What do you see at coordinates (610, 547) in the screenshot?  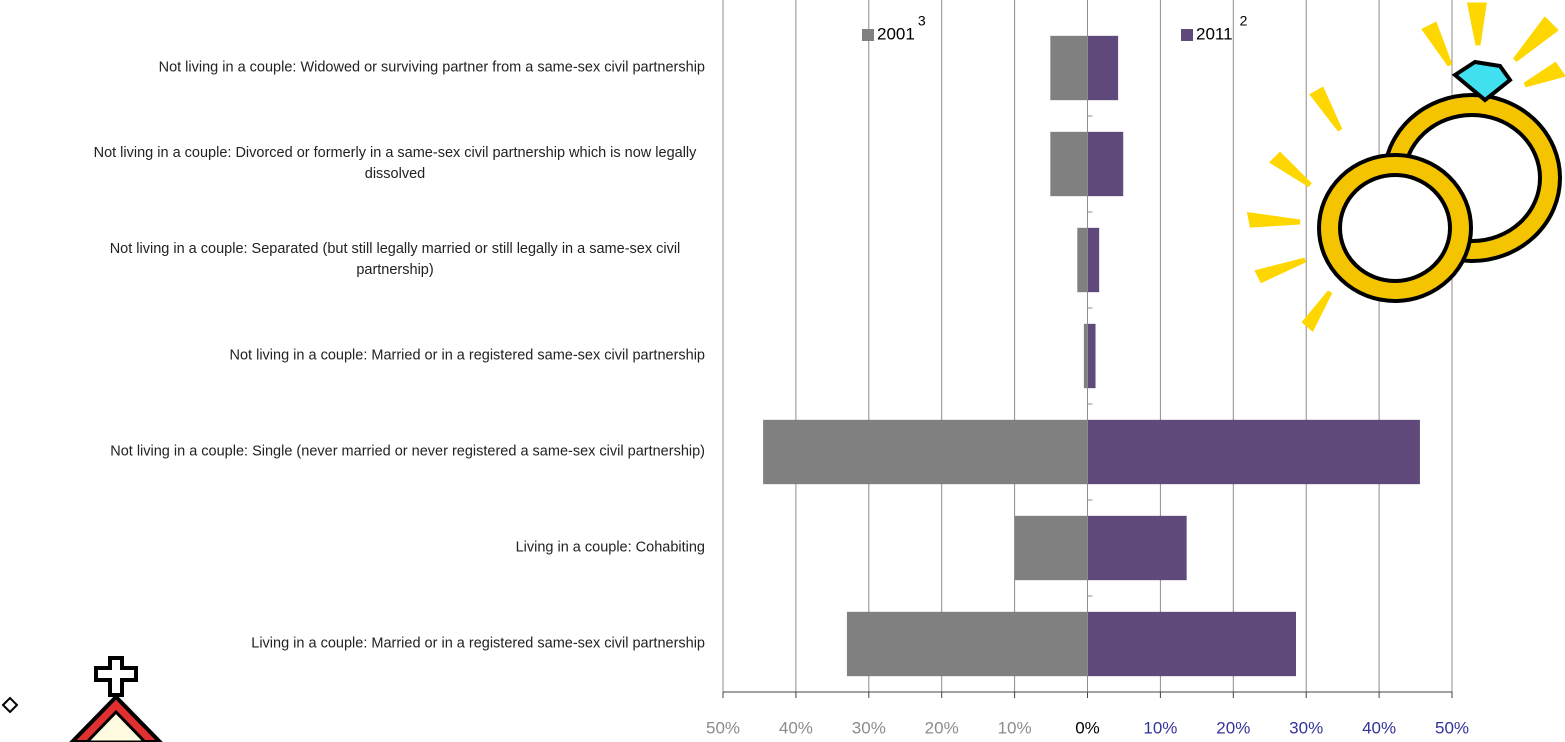 I see `category-label: Living in a couple: Cohabiting` at bounding box center [610, 547].